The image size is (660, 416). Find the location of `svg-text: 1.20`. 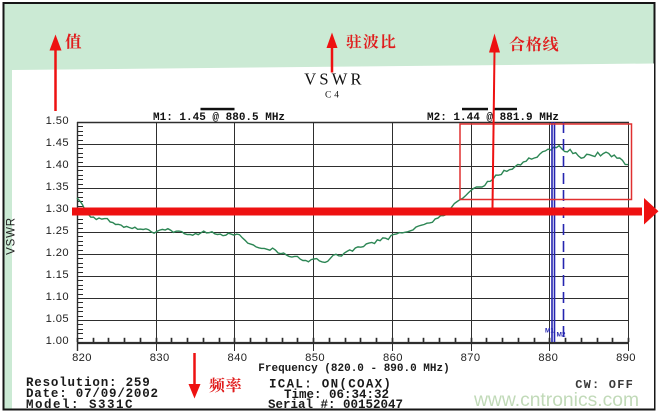

svg-text: 1.20 is located at coordinates (57, 253).